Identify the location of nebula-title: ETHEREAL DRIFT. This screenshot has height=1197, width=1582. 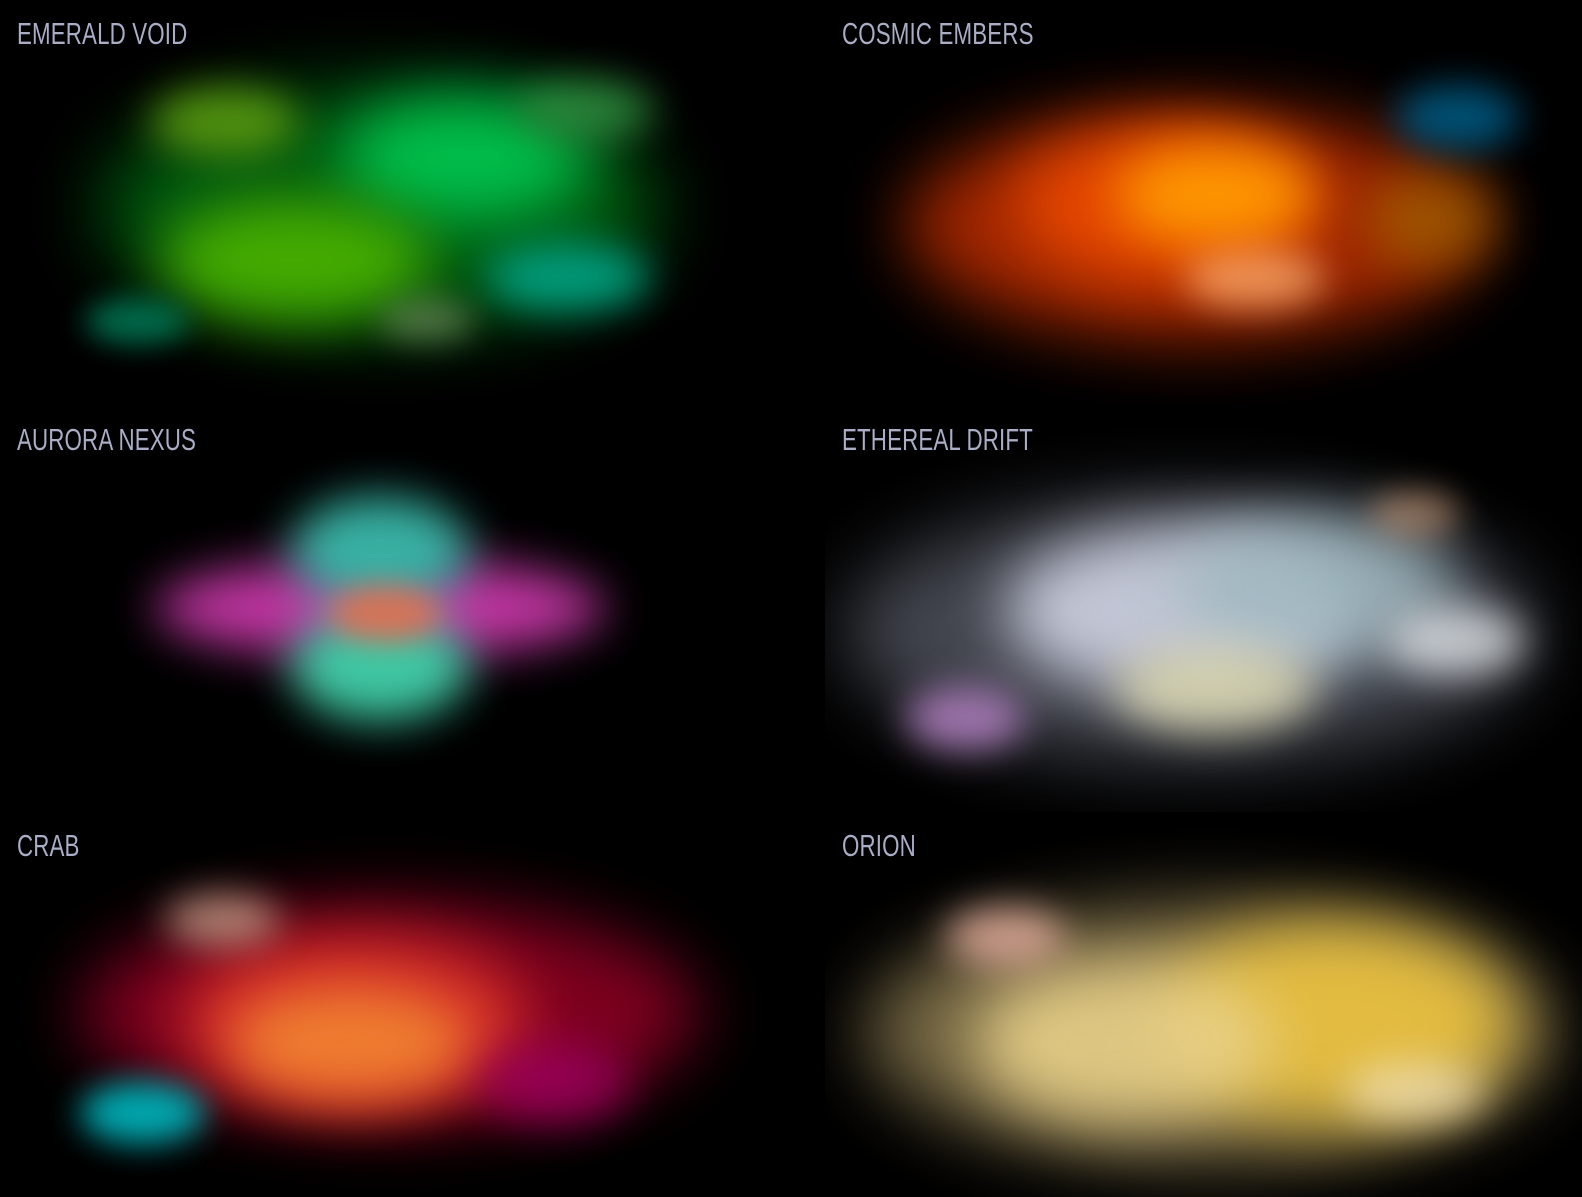
(937, 439).